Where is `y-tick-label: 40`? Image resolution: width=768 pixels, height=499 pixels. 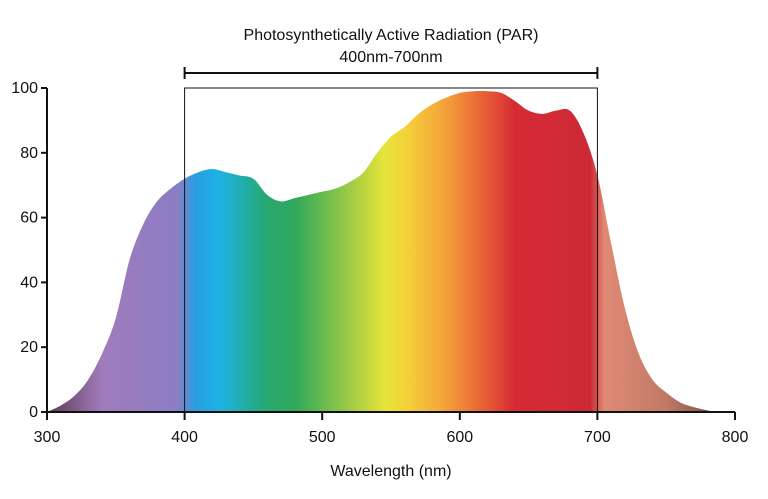
y-tick-label: 40 is located at coordinates (29, 282).